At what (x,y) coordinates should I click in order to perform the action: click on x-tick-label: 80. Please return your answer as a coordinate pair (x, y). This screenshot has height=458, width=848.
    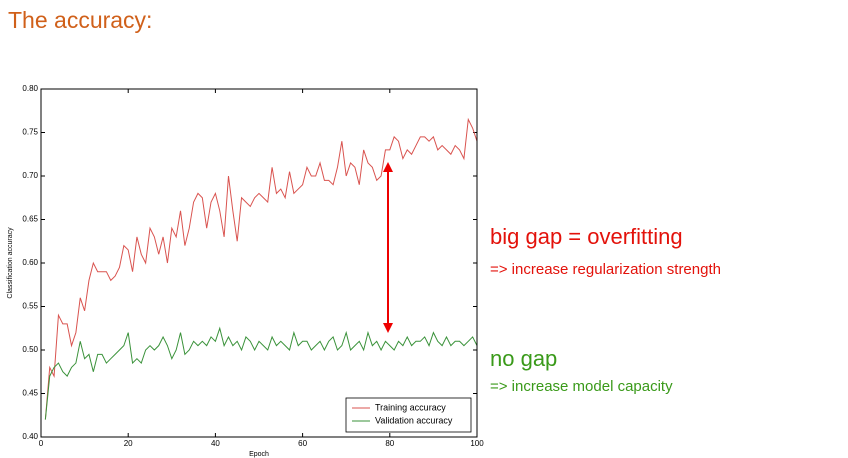
    Looking at the image, I should click on (389, 443).